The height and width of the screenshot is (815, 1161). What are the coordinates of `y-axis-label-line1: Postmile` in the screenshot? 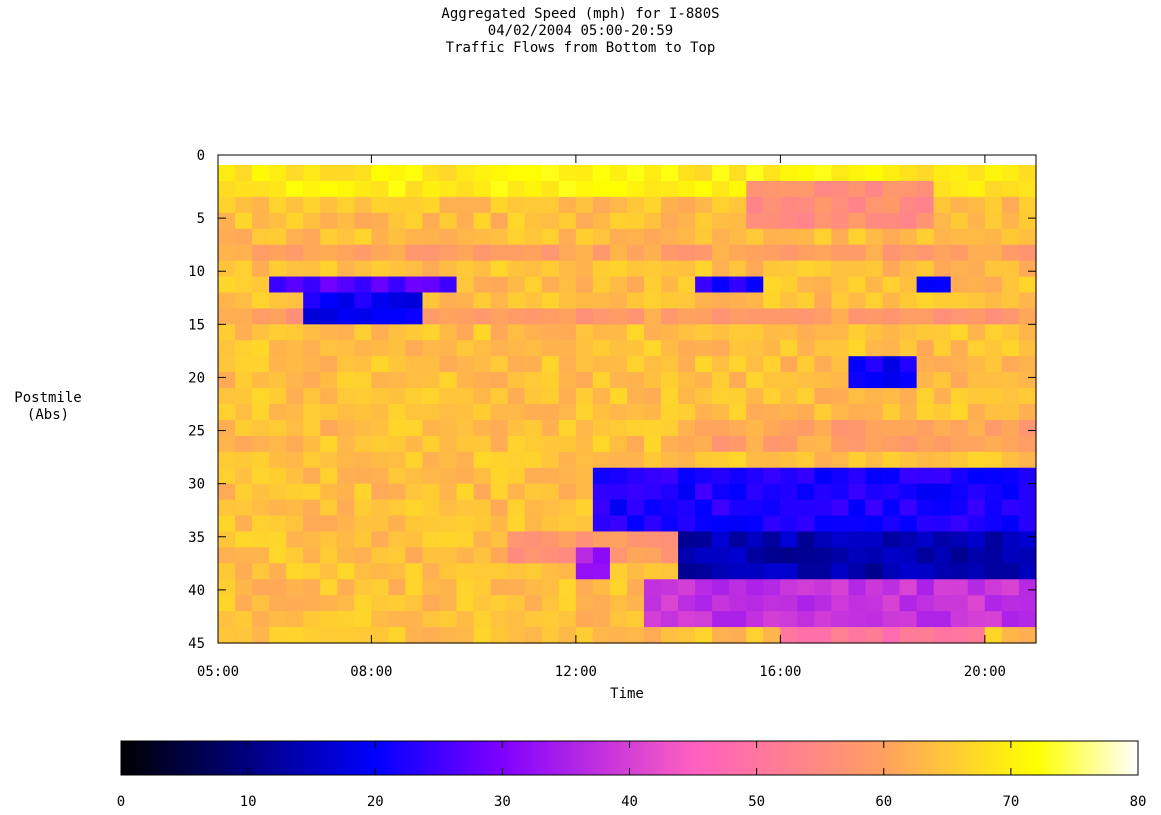 It's located at (47, 398).